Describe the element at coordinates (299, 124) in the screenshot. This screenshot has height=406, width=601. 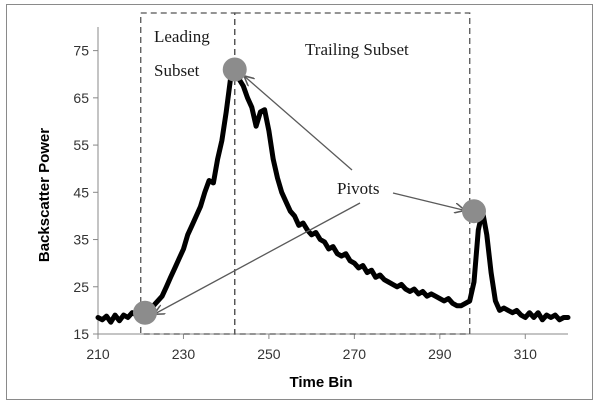
I see `arrow-to-peak-pivot` at that location.